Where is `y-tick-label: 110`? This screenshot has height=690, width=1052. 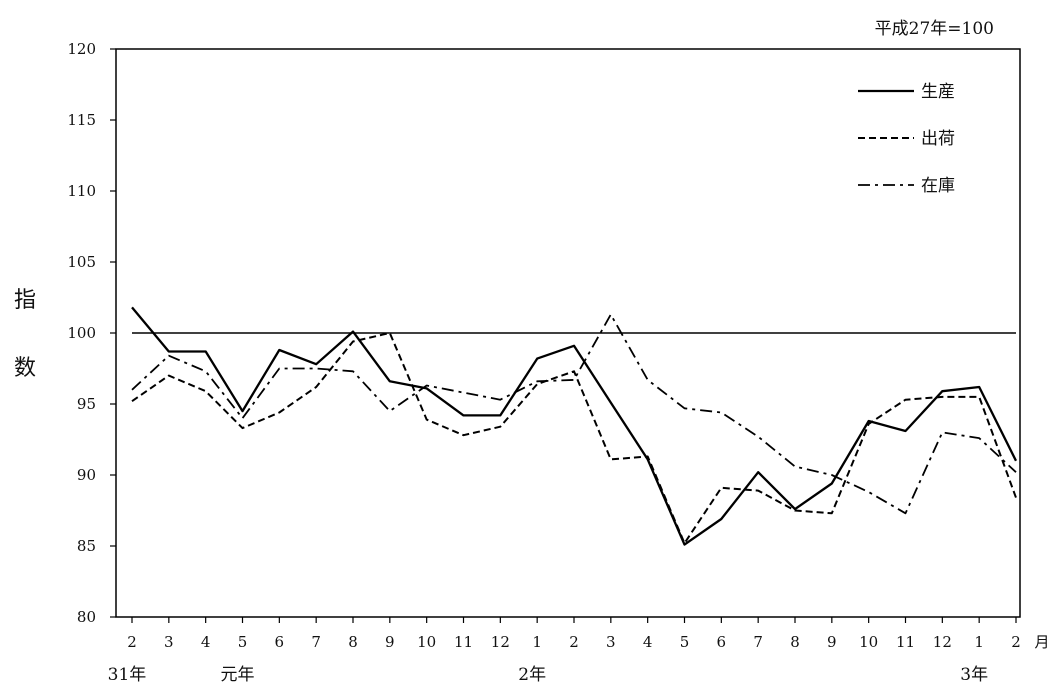
y-tick-label: 110 is located at coordinates (81, 191).